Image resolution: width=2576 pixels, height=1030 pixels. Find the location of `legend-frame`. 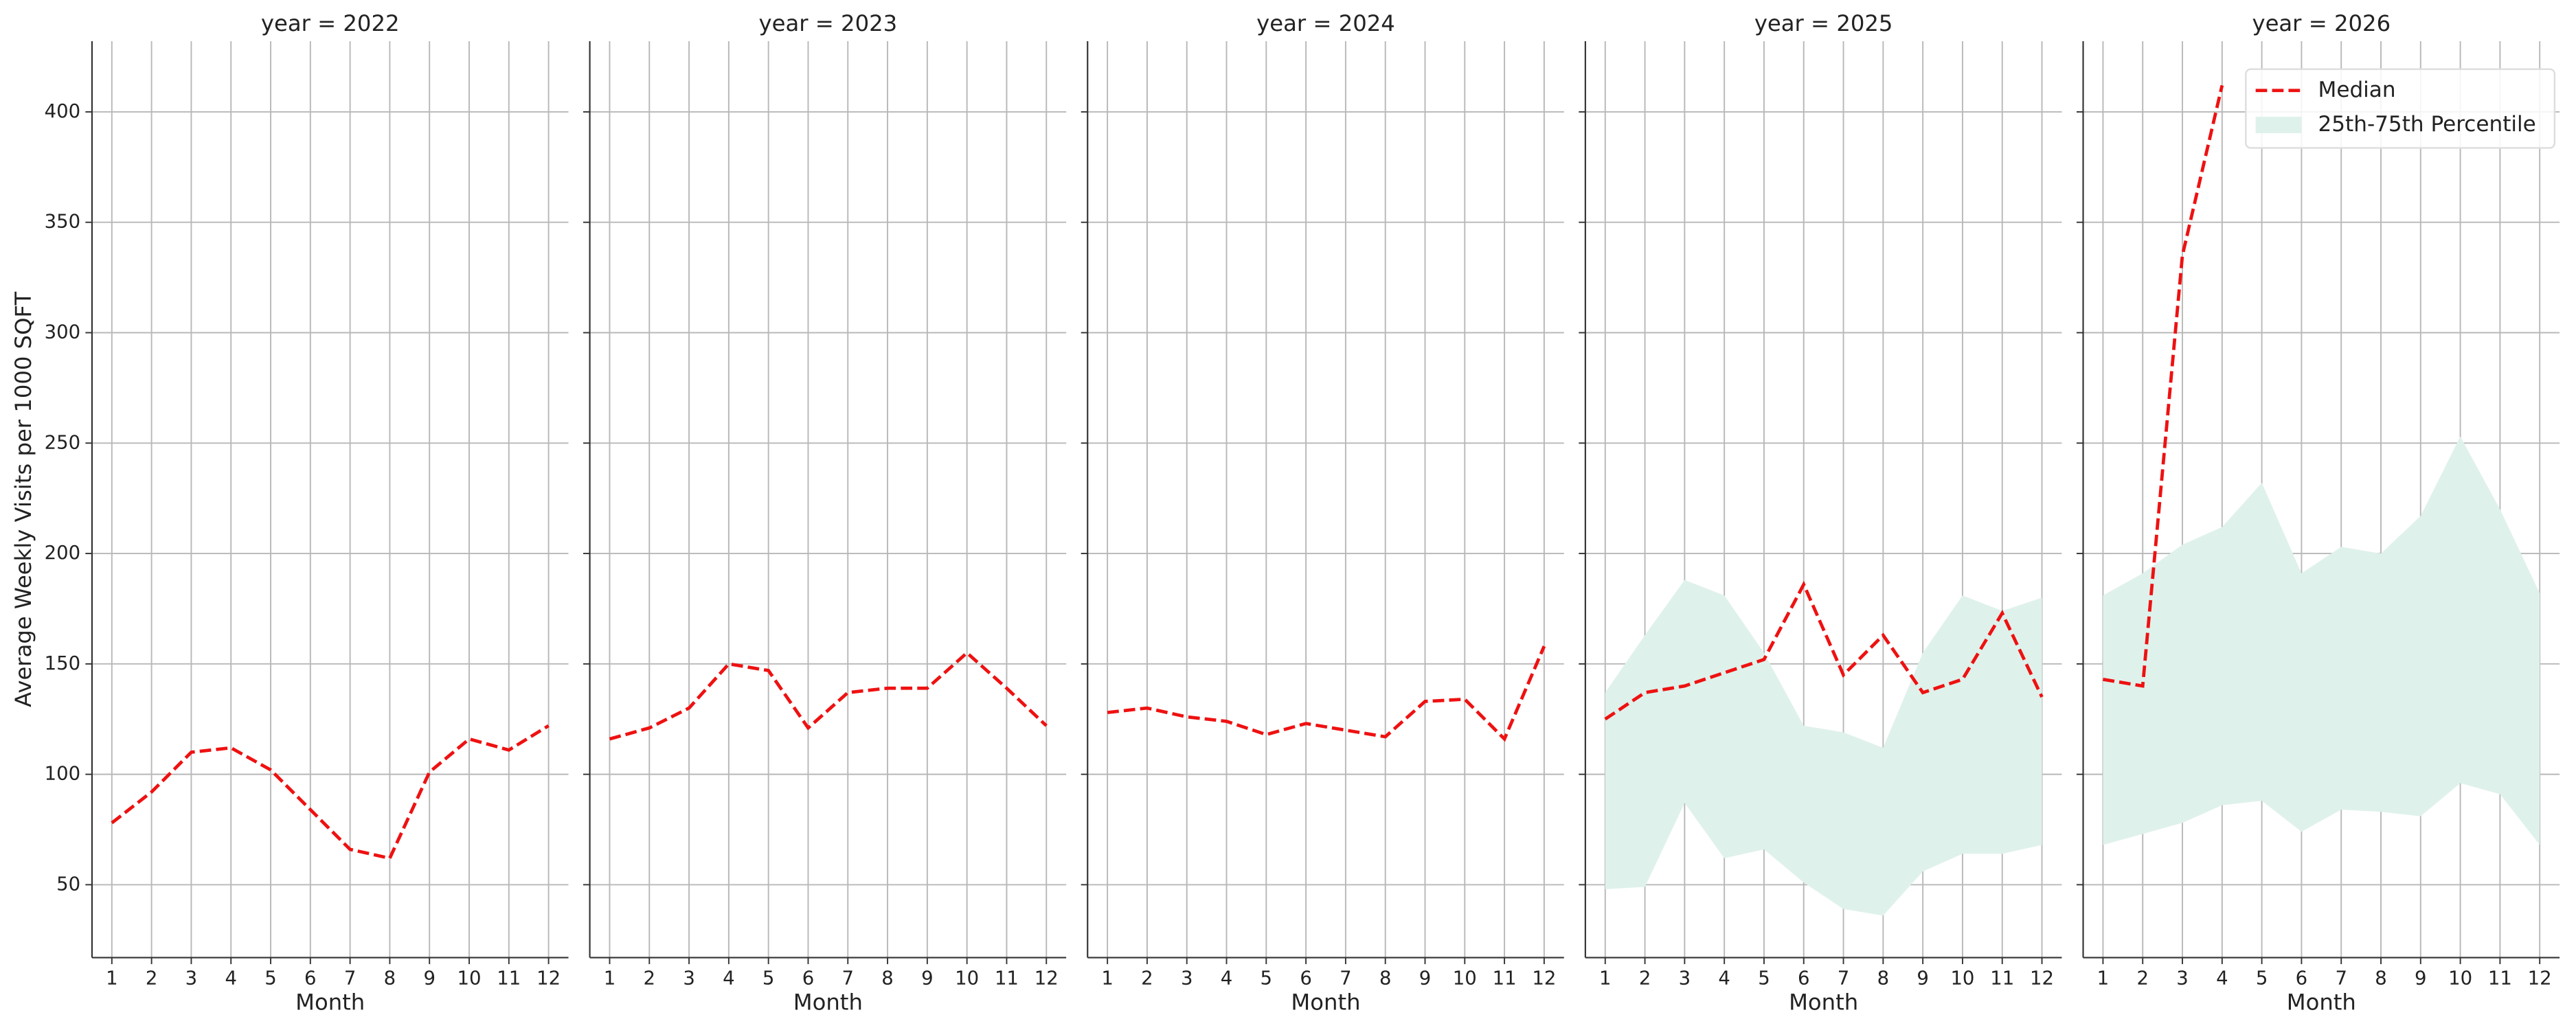

legend-frame is located at coordinates (2400, 108).